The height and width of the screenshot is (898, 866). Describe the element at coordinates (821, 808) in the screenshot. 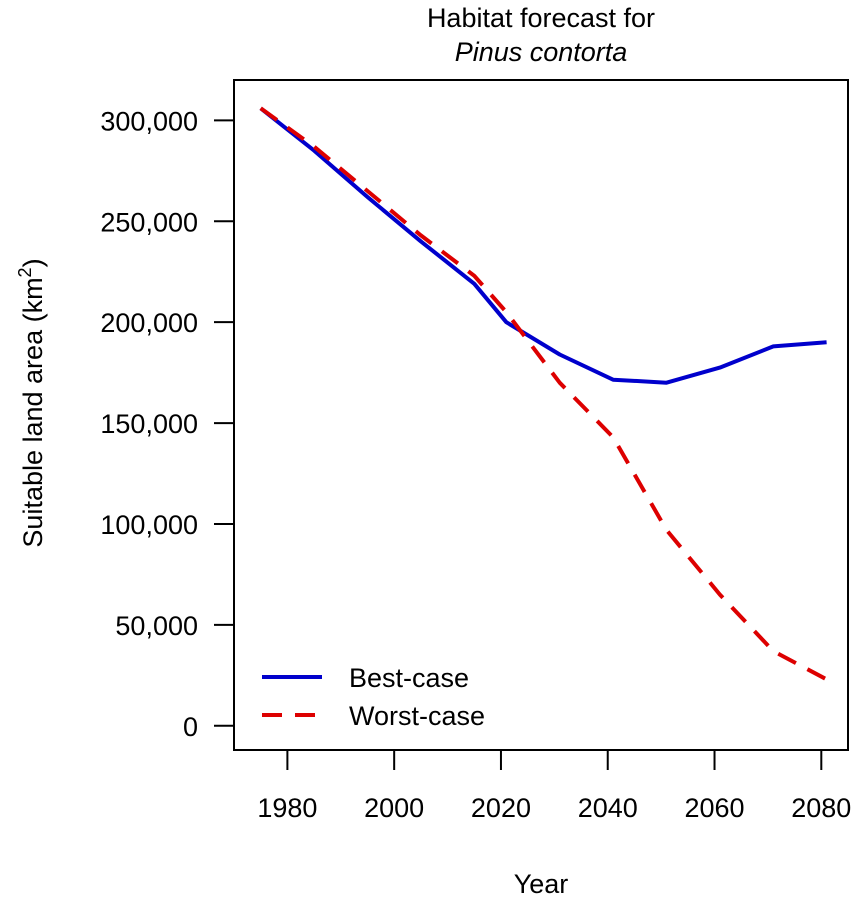

I see `x-tick-label: 2080` at that location.